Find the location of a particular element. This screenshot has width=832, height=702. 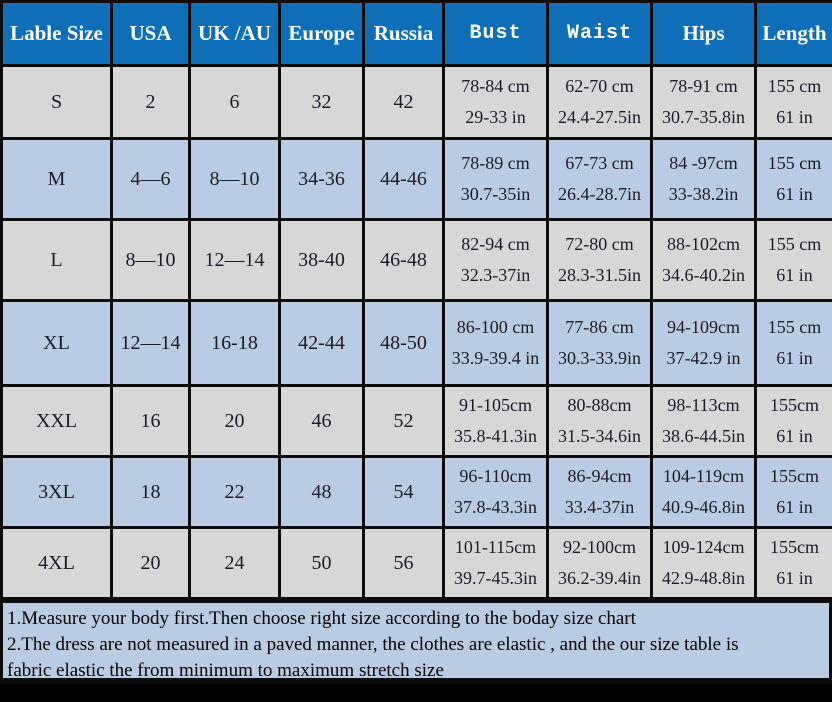

column-header-russia: Russia is located at coordinates (403, 33).